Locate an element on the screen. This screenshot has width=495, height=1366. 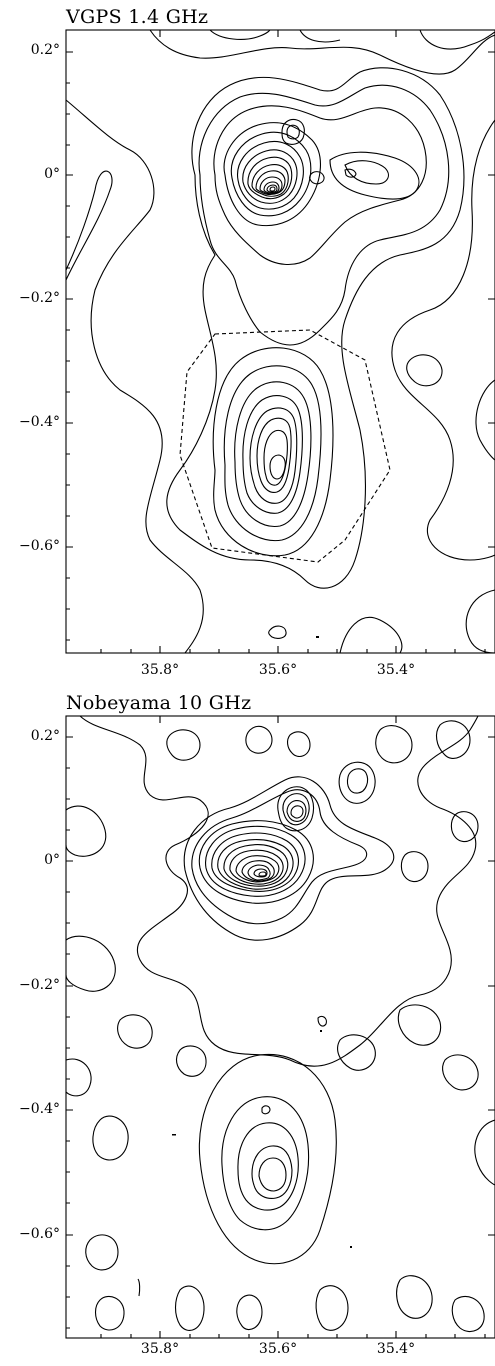
panel-title: Nobeyama 10 GHz is located at coordinates (159, 703).